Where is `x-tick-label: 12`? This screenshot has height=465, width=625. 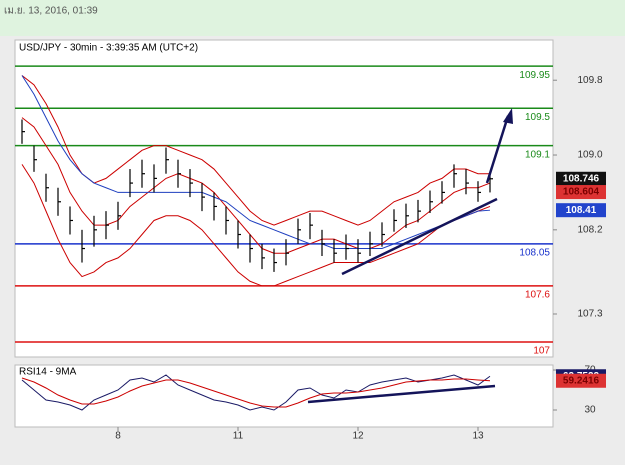 x-tick-label: 12 is located at coordinates (358, 436).